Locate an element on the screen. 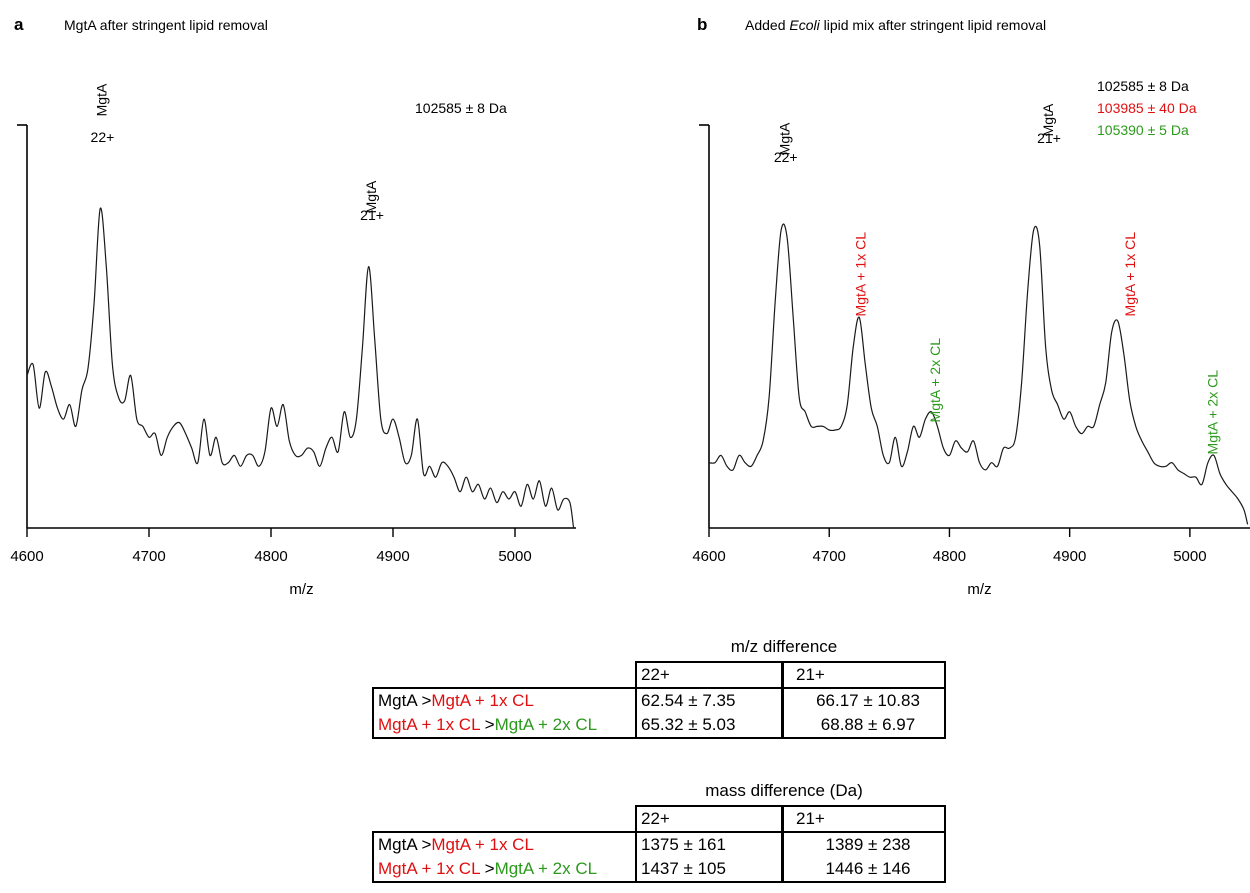 This screenshot has width=1250, height=893. table-cell-value: 1389 ± 238 is located at coordinates (863, 844).